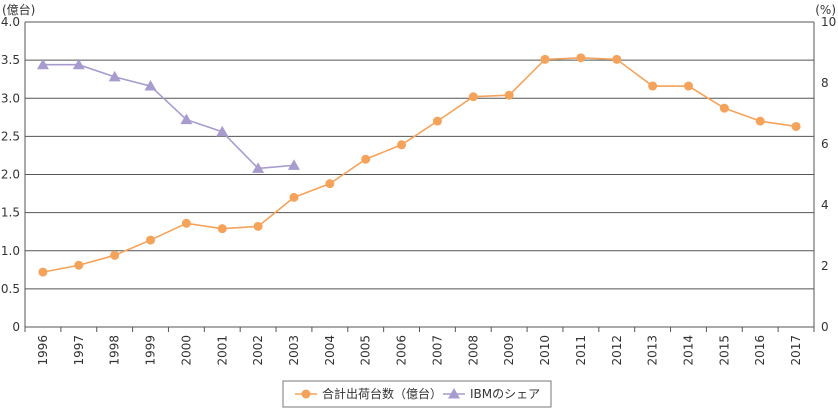 The width and height of the screenshot is (838, 412). What do you see at coordinates (16, 327) in the screenshot?
I see `y-left-tick-label: 0` at bounding box center [16, 327].